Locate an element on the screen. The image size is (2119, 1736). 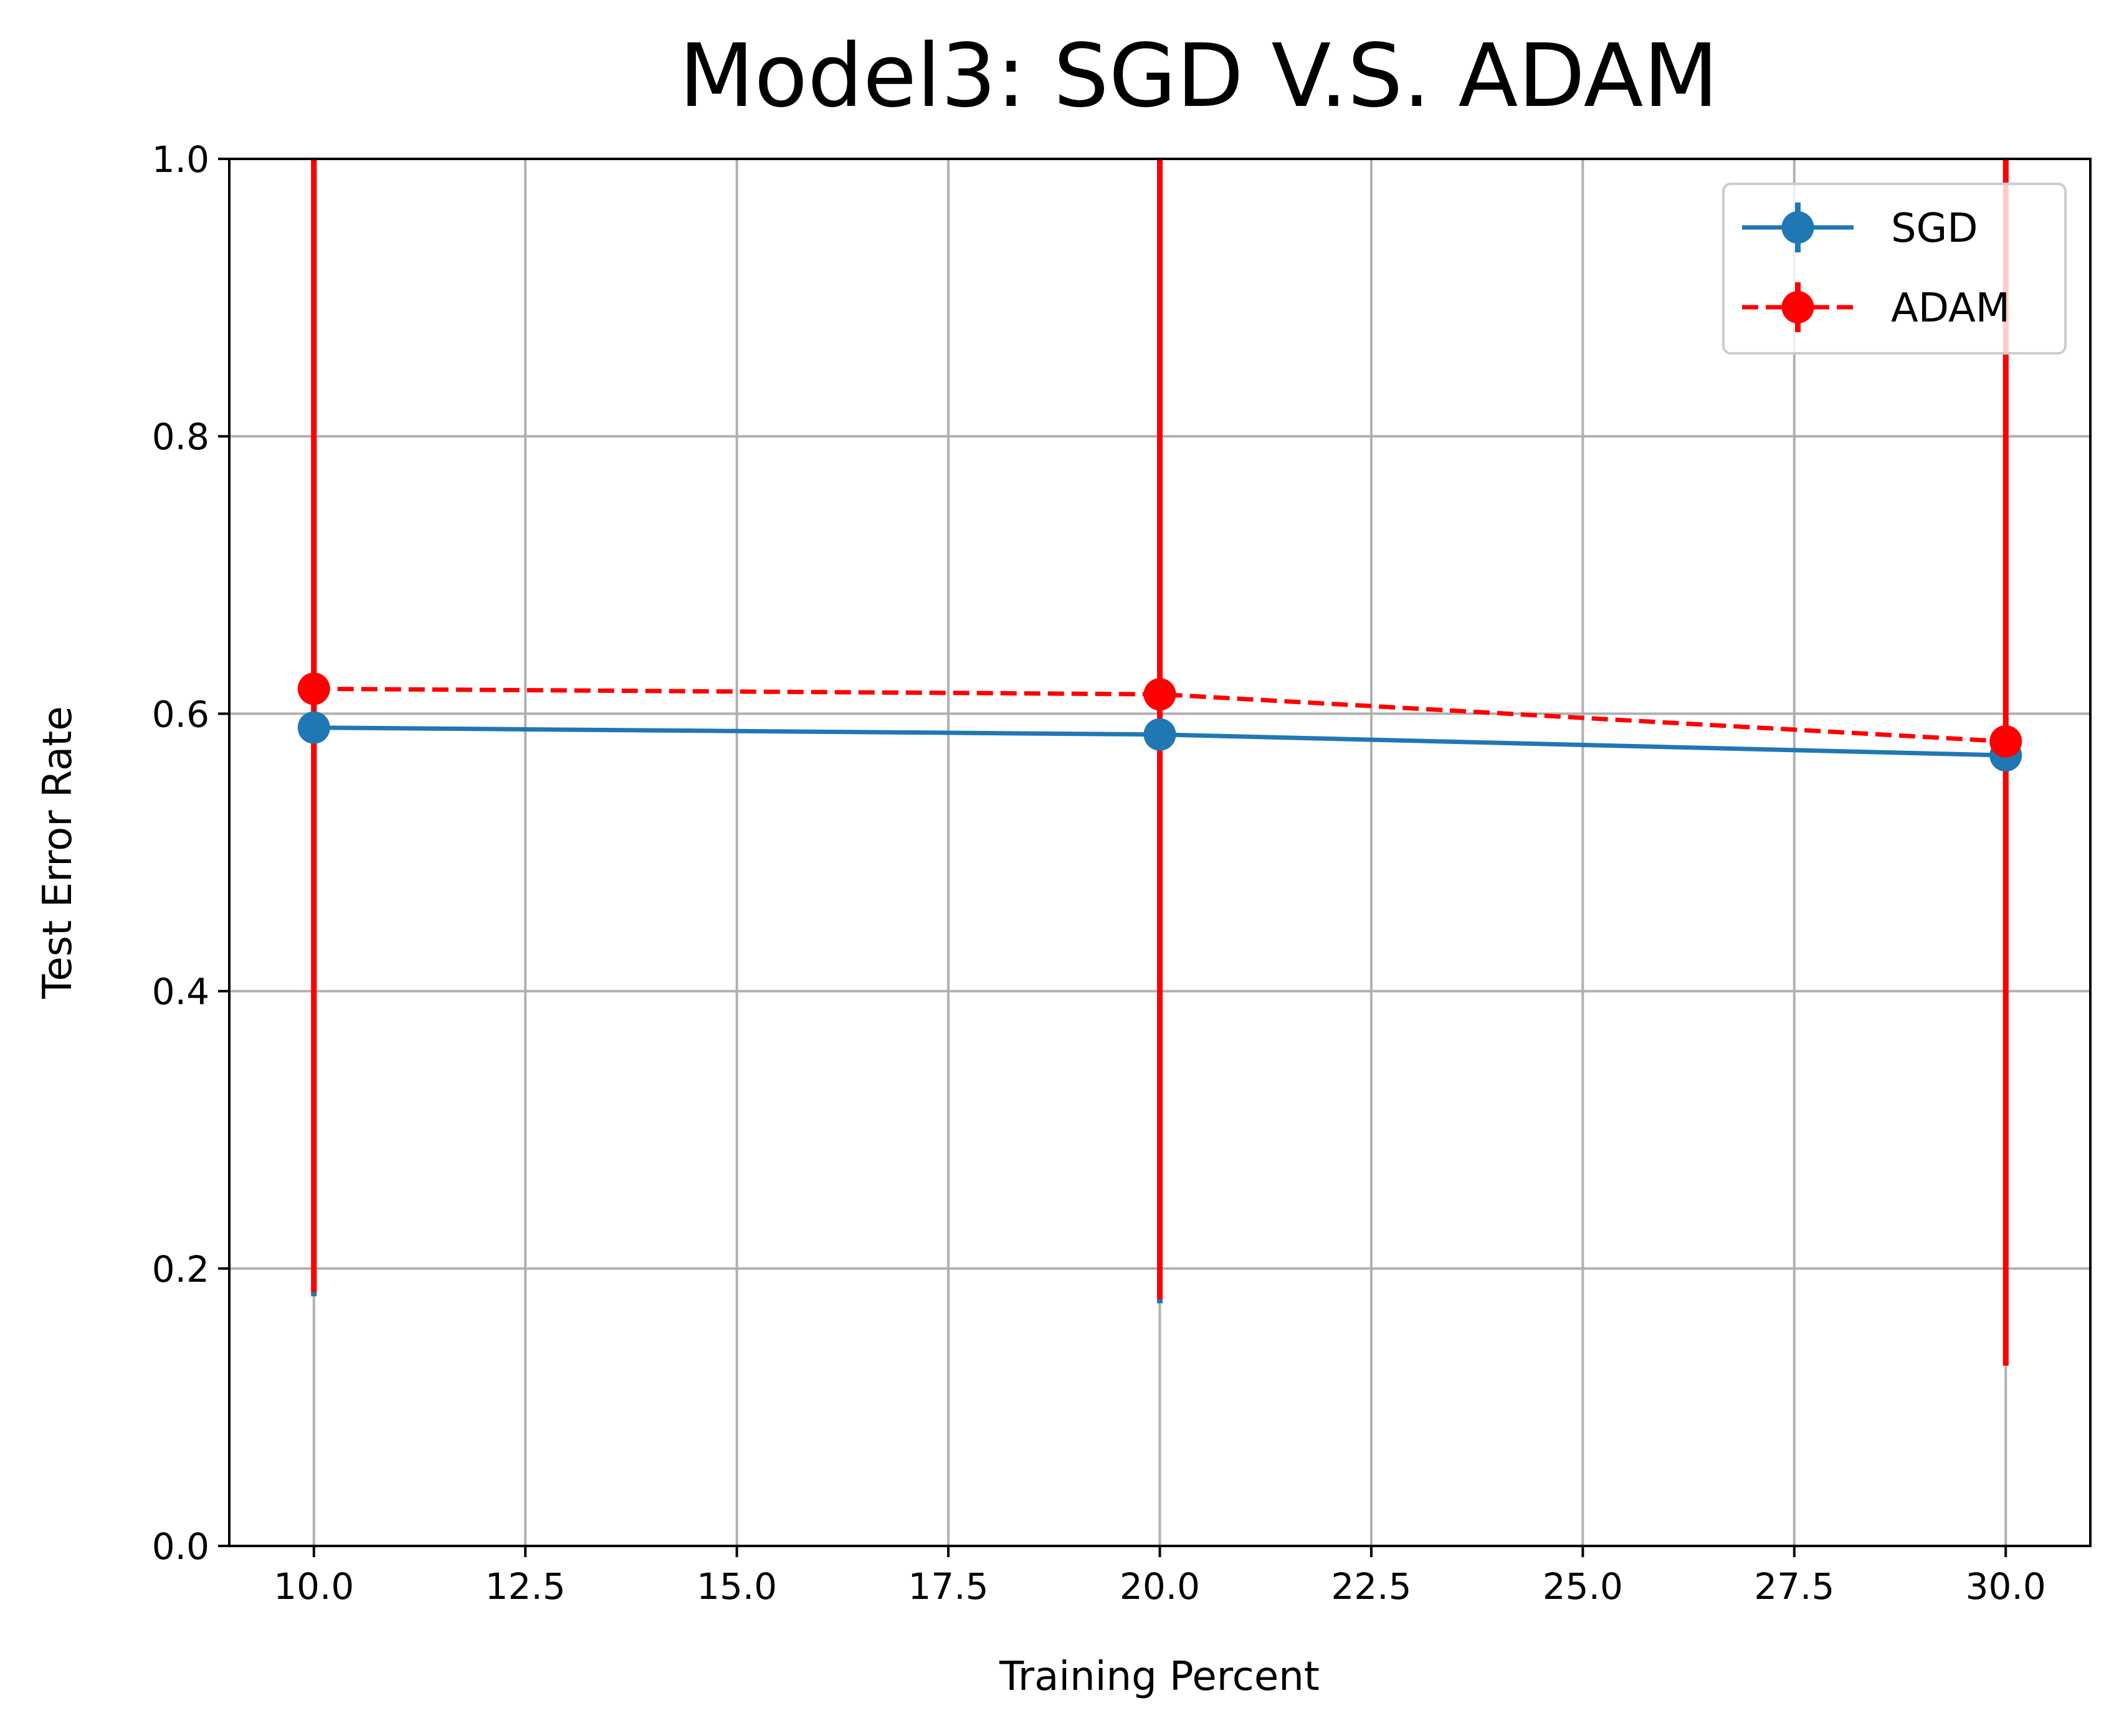
y-tick-label: 1.0 is located at coordinates (180, 159).